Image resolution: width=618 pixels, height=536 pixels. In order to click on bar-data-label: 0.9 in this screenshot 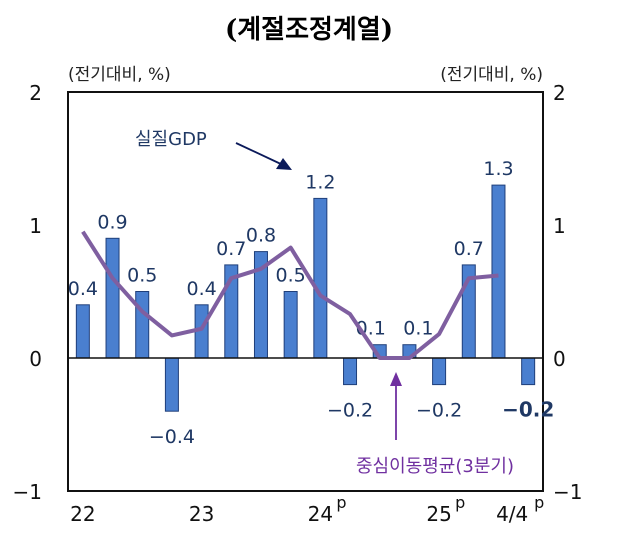, I will do `click(112, 222)`.